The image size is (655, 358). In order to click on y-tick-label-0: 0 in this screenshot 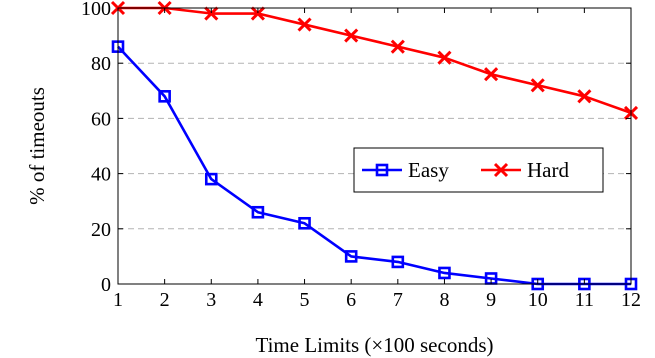, I will do `click(106, 285)`.